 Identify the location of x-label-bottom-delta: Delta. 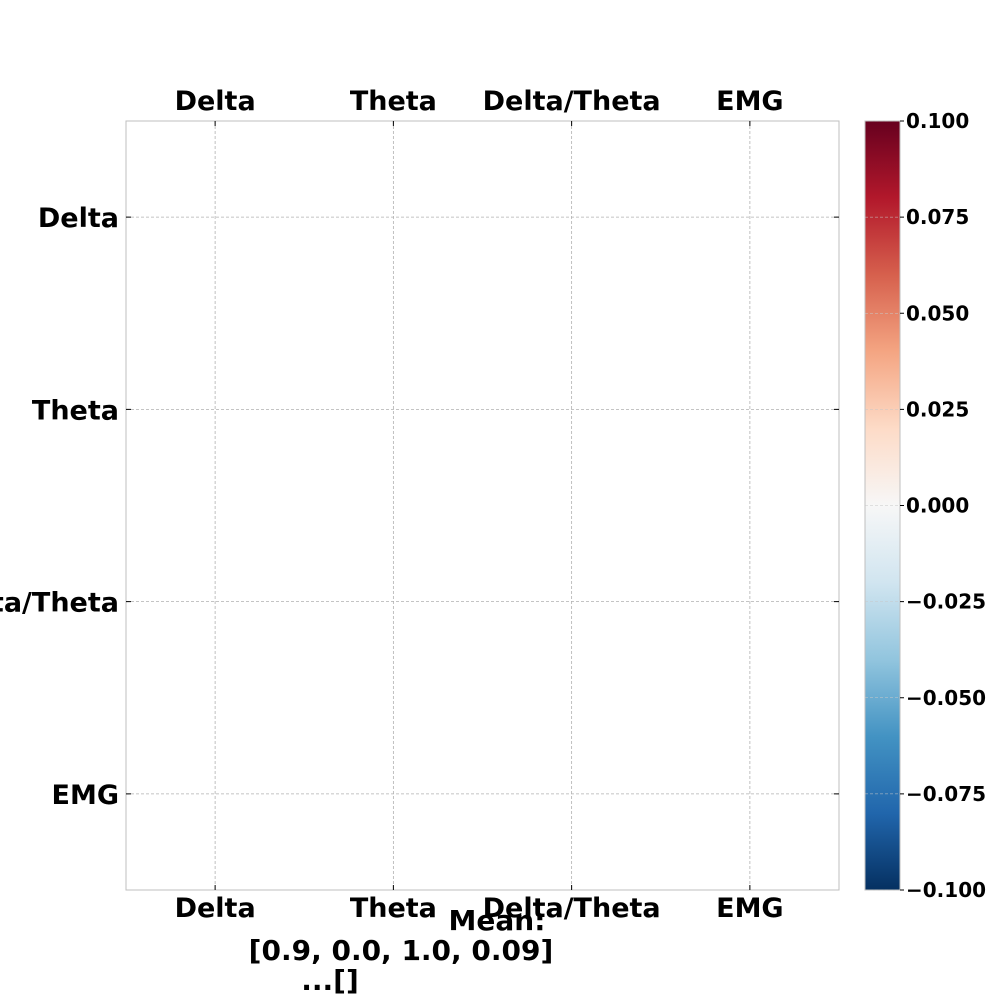
(215, 908).